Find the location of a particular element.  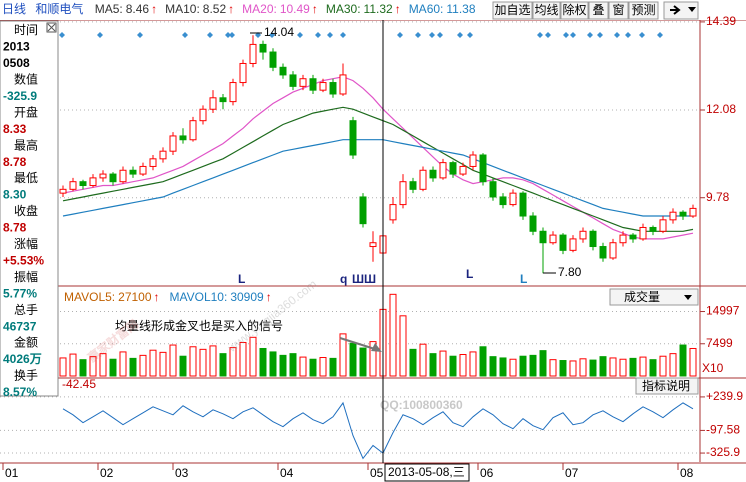

legend-value: 11.38 is located at coordinates (460, 9).